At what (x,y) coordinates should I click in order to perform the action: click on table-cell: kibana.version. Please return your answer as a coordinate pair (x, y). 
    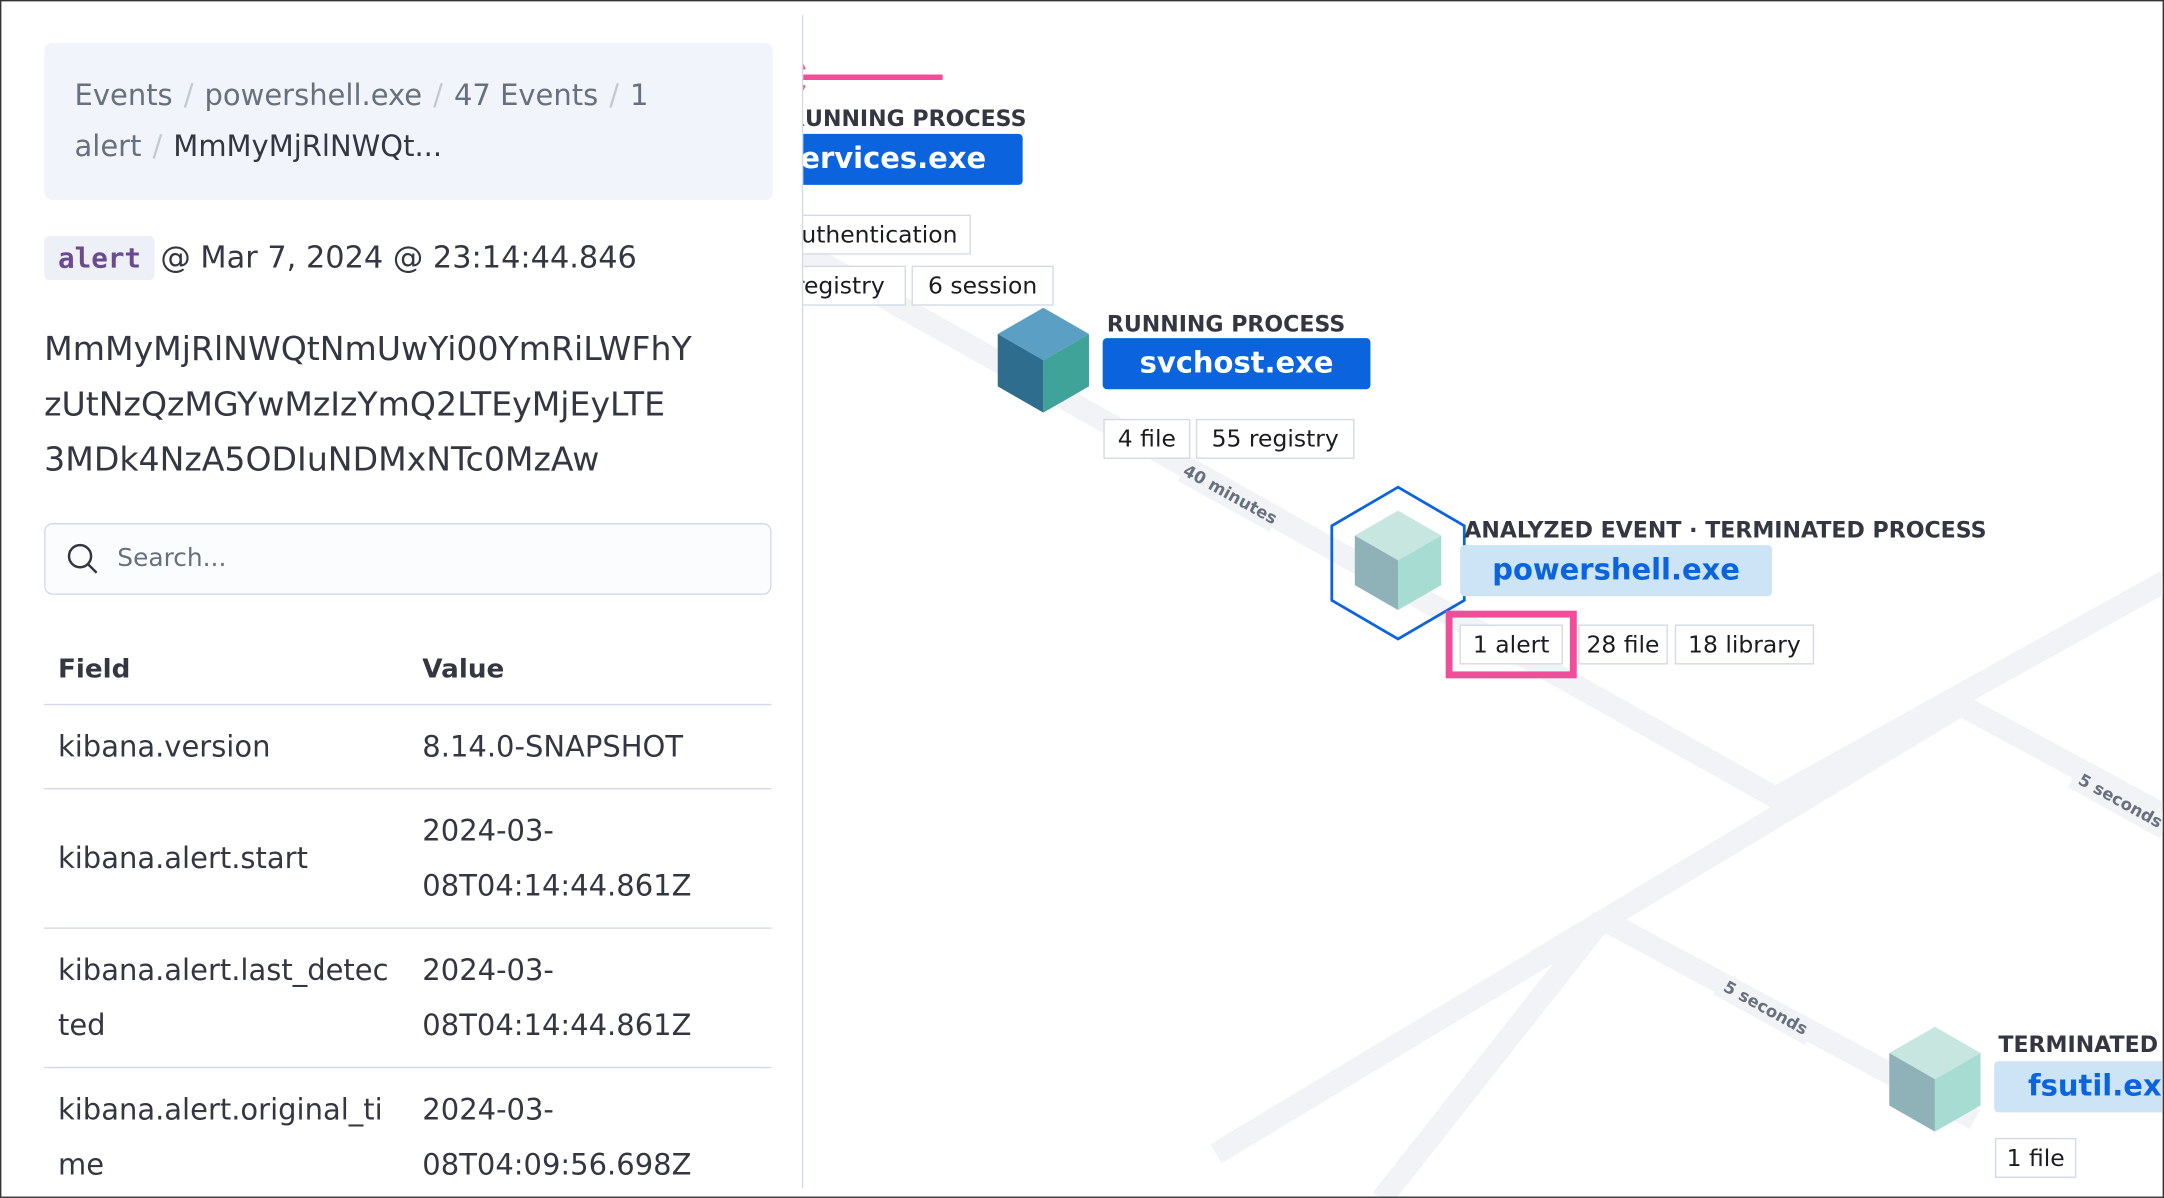
    Looking at the image, I should click on (226, 747).